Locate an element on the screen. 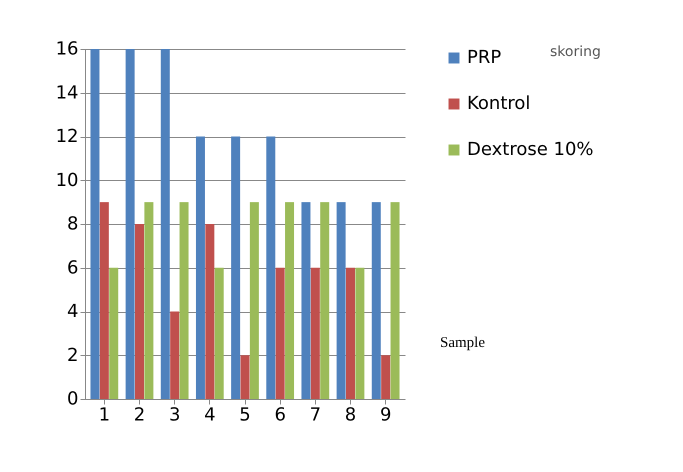 The image size is (683, 472). y-tick-label: 6 is located at coordinates (72, 267).